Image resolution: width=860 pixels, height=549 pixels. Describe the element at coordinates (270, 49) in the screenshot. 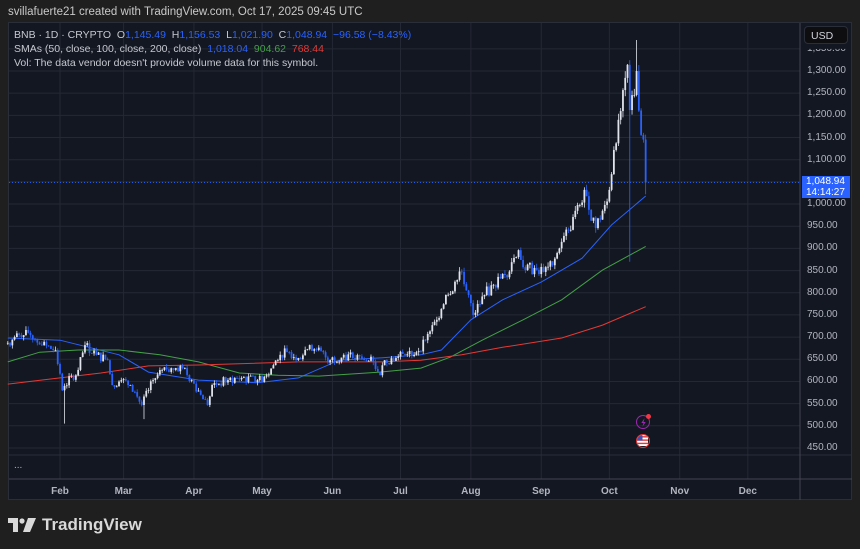

I see `sma100-value: 904.62` at that location.